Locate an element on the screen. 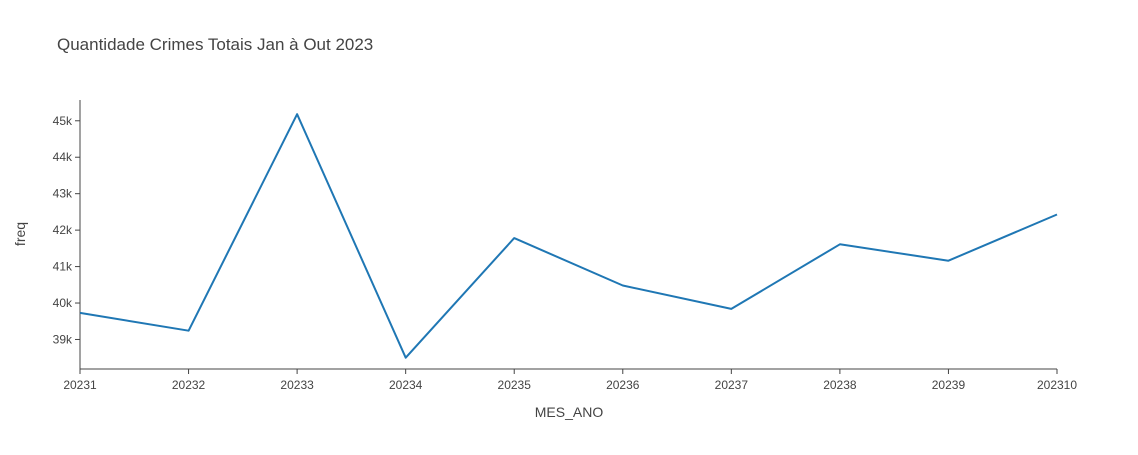  y-tick-label: 44k is located at coordinates (63, 157).